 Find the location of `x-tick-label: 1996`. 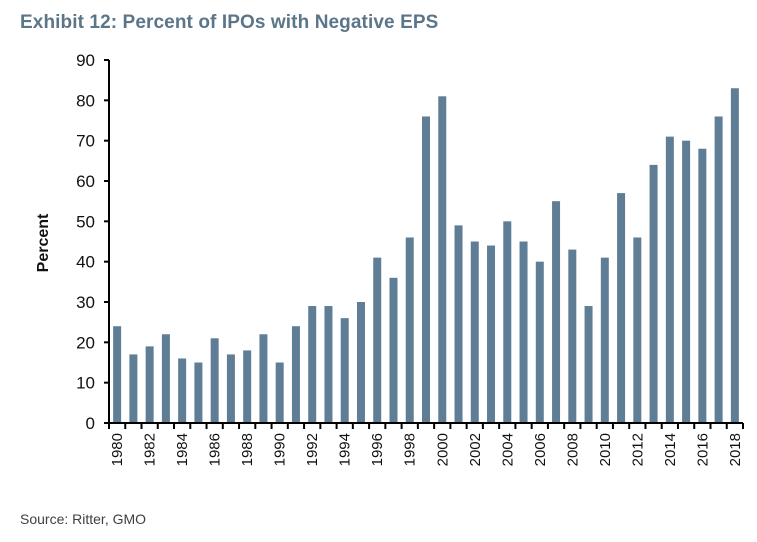

x-tick-label: 1996 is located at coordinates (377, 449).